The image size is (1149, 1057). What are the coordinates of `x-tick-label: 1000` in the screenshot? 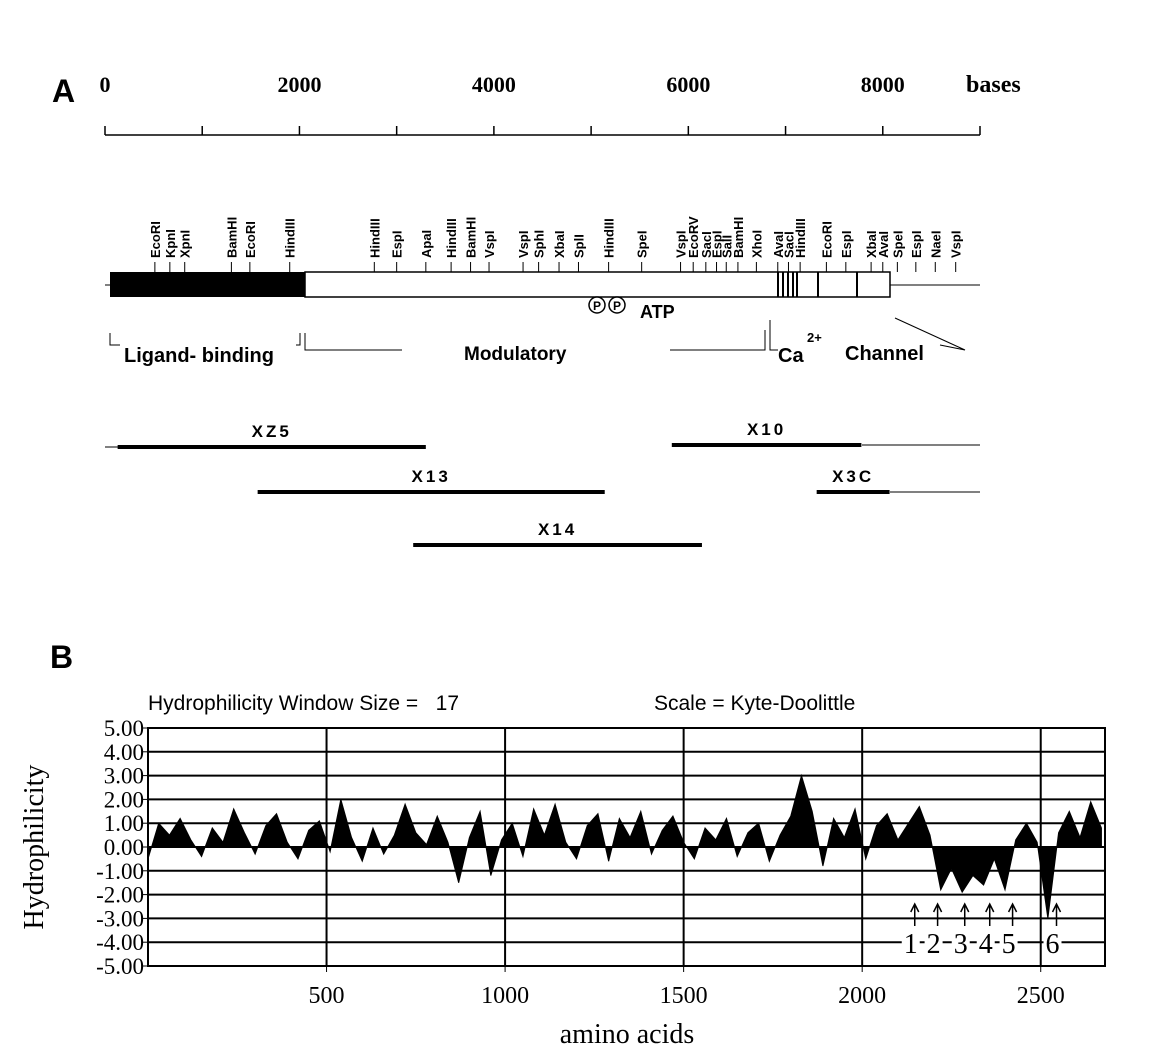 It's located at (505, 996).